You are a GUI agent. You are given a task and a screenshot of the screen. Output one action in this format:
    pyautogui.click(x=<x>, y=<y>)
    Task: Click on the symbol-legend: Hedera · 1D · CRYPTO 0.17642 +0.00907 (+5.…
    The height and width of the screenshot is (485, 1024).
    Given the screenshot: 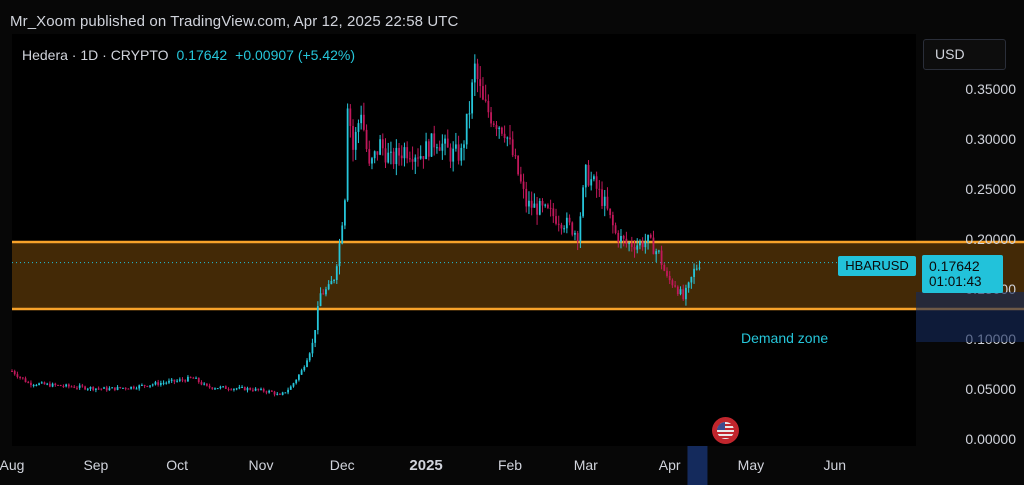 What is the action you would take?
    pyautogui.click(x=188, y=55)
    